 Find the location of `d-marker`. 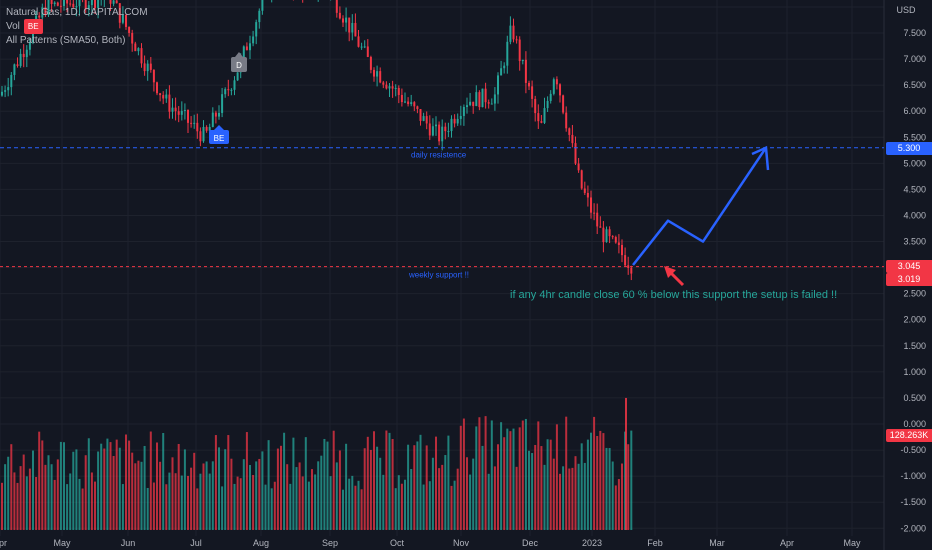

d-marker is located at coordinates (239, 64).